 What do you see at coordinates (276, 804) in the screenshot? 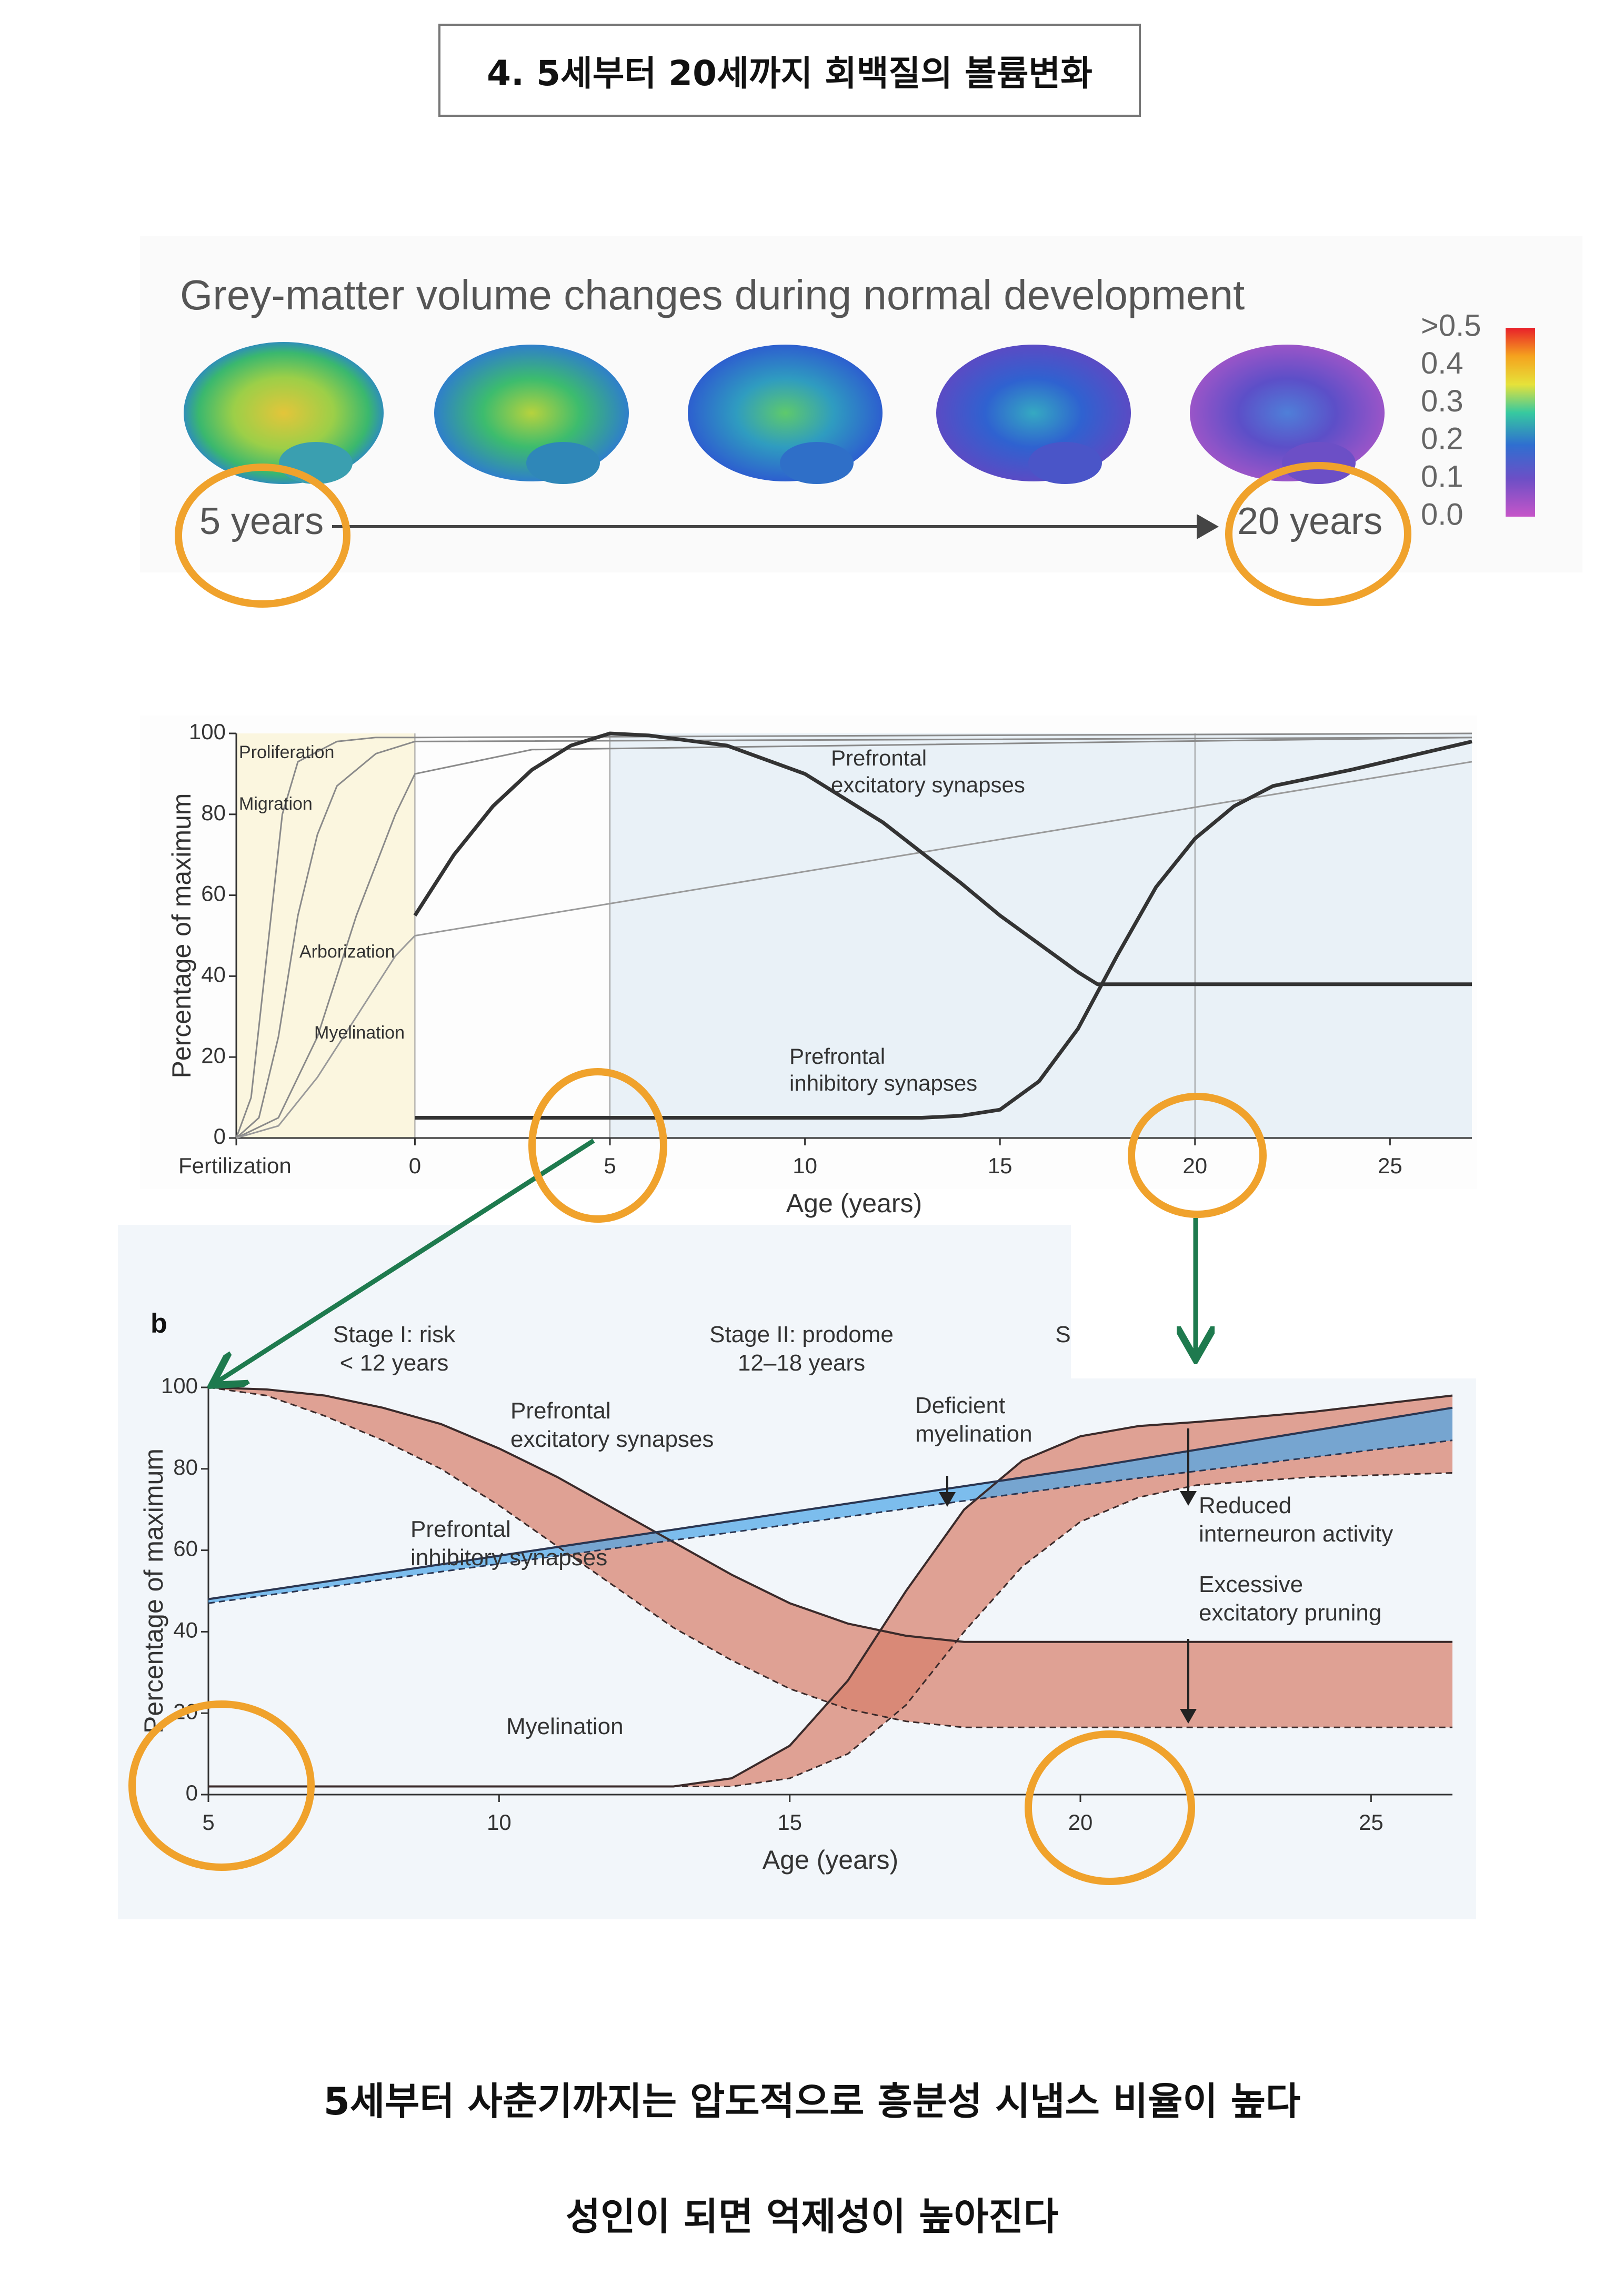
I see `series-label: Migration` at bounding box center [276, 804].